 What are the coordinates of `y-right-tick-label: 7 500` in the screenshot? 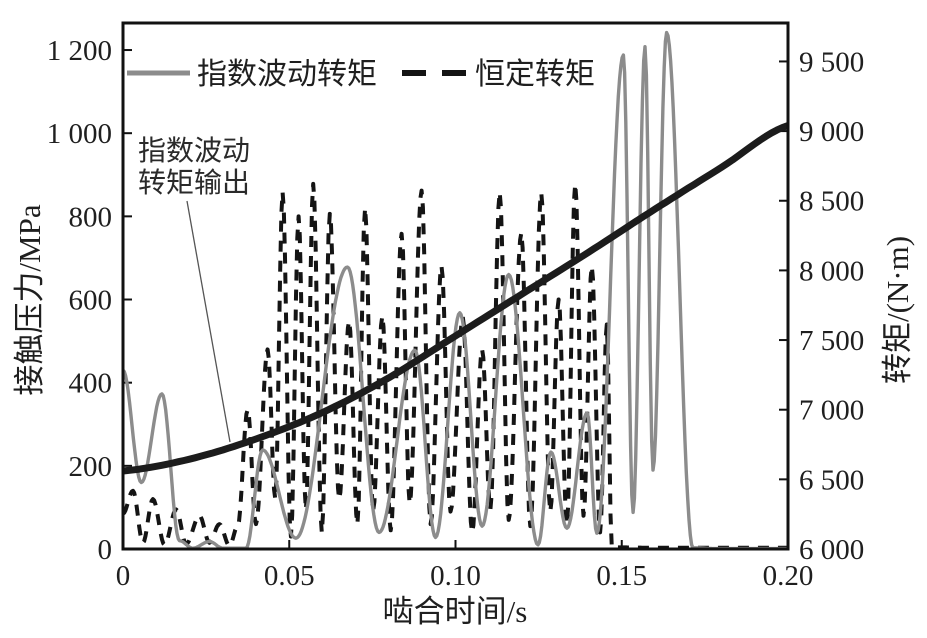 It's located at (831, 341).